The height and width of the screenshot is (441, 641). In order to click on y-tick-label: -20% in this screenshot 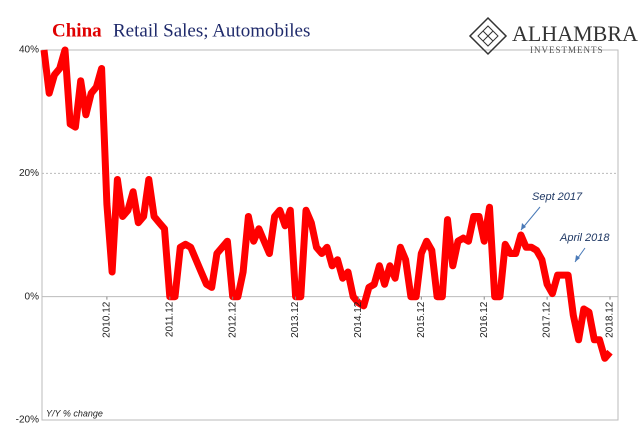, I will do `click(27, 420)`.